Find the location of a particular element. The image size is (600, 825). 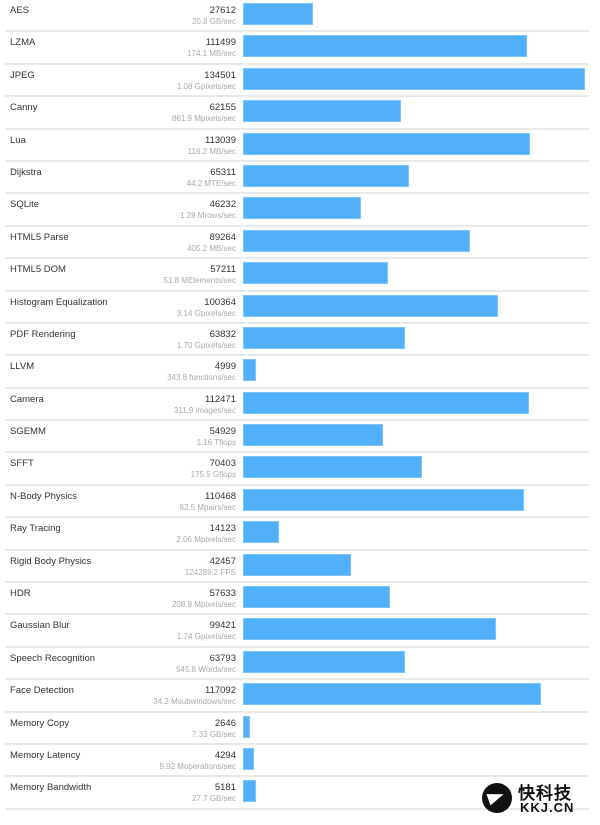

table-row: AES 27612 20.8 GB/sec is located at coordinates (297, 16).